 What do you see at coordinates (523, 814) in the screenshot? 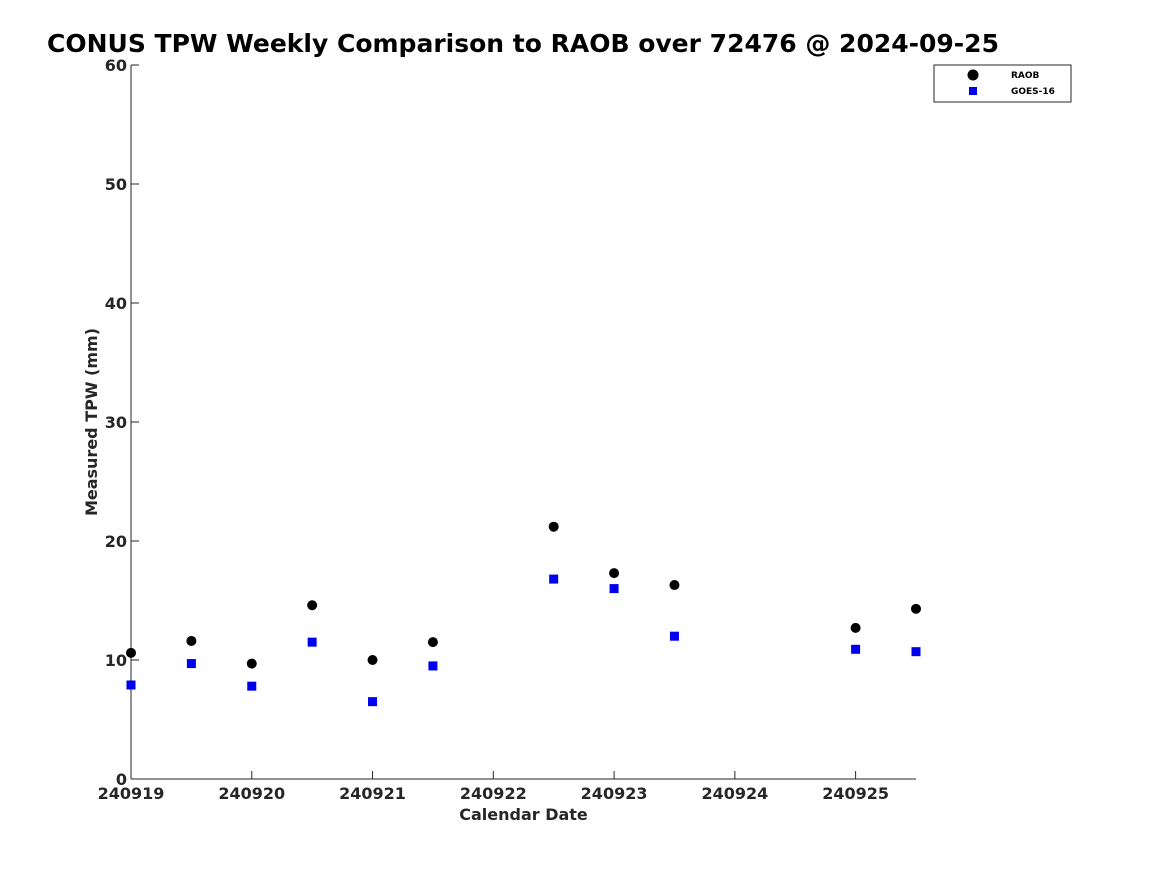
I see `x-axis-label: Calendar Date` at bounding box center [523, 814].